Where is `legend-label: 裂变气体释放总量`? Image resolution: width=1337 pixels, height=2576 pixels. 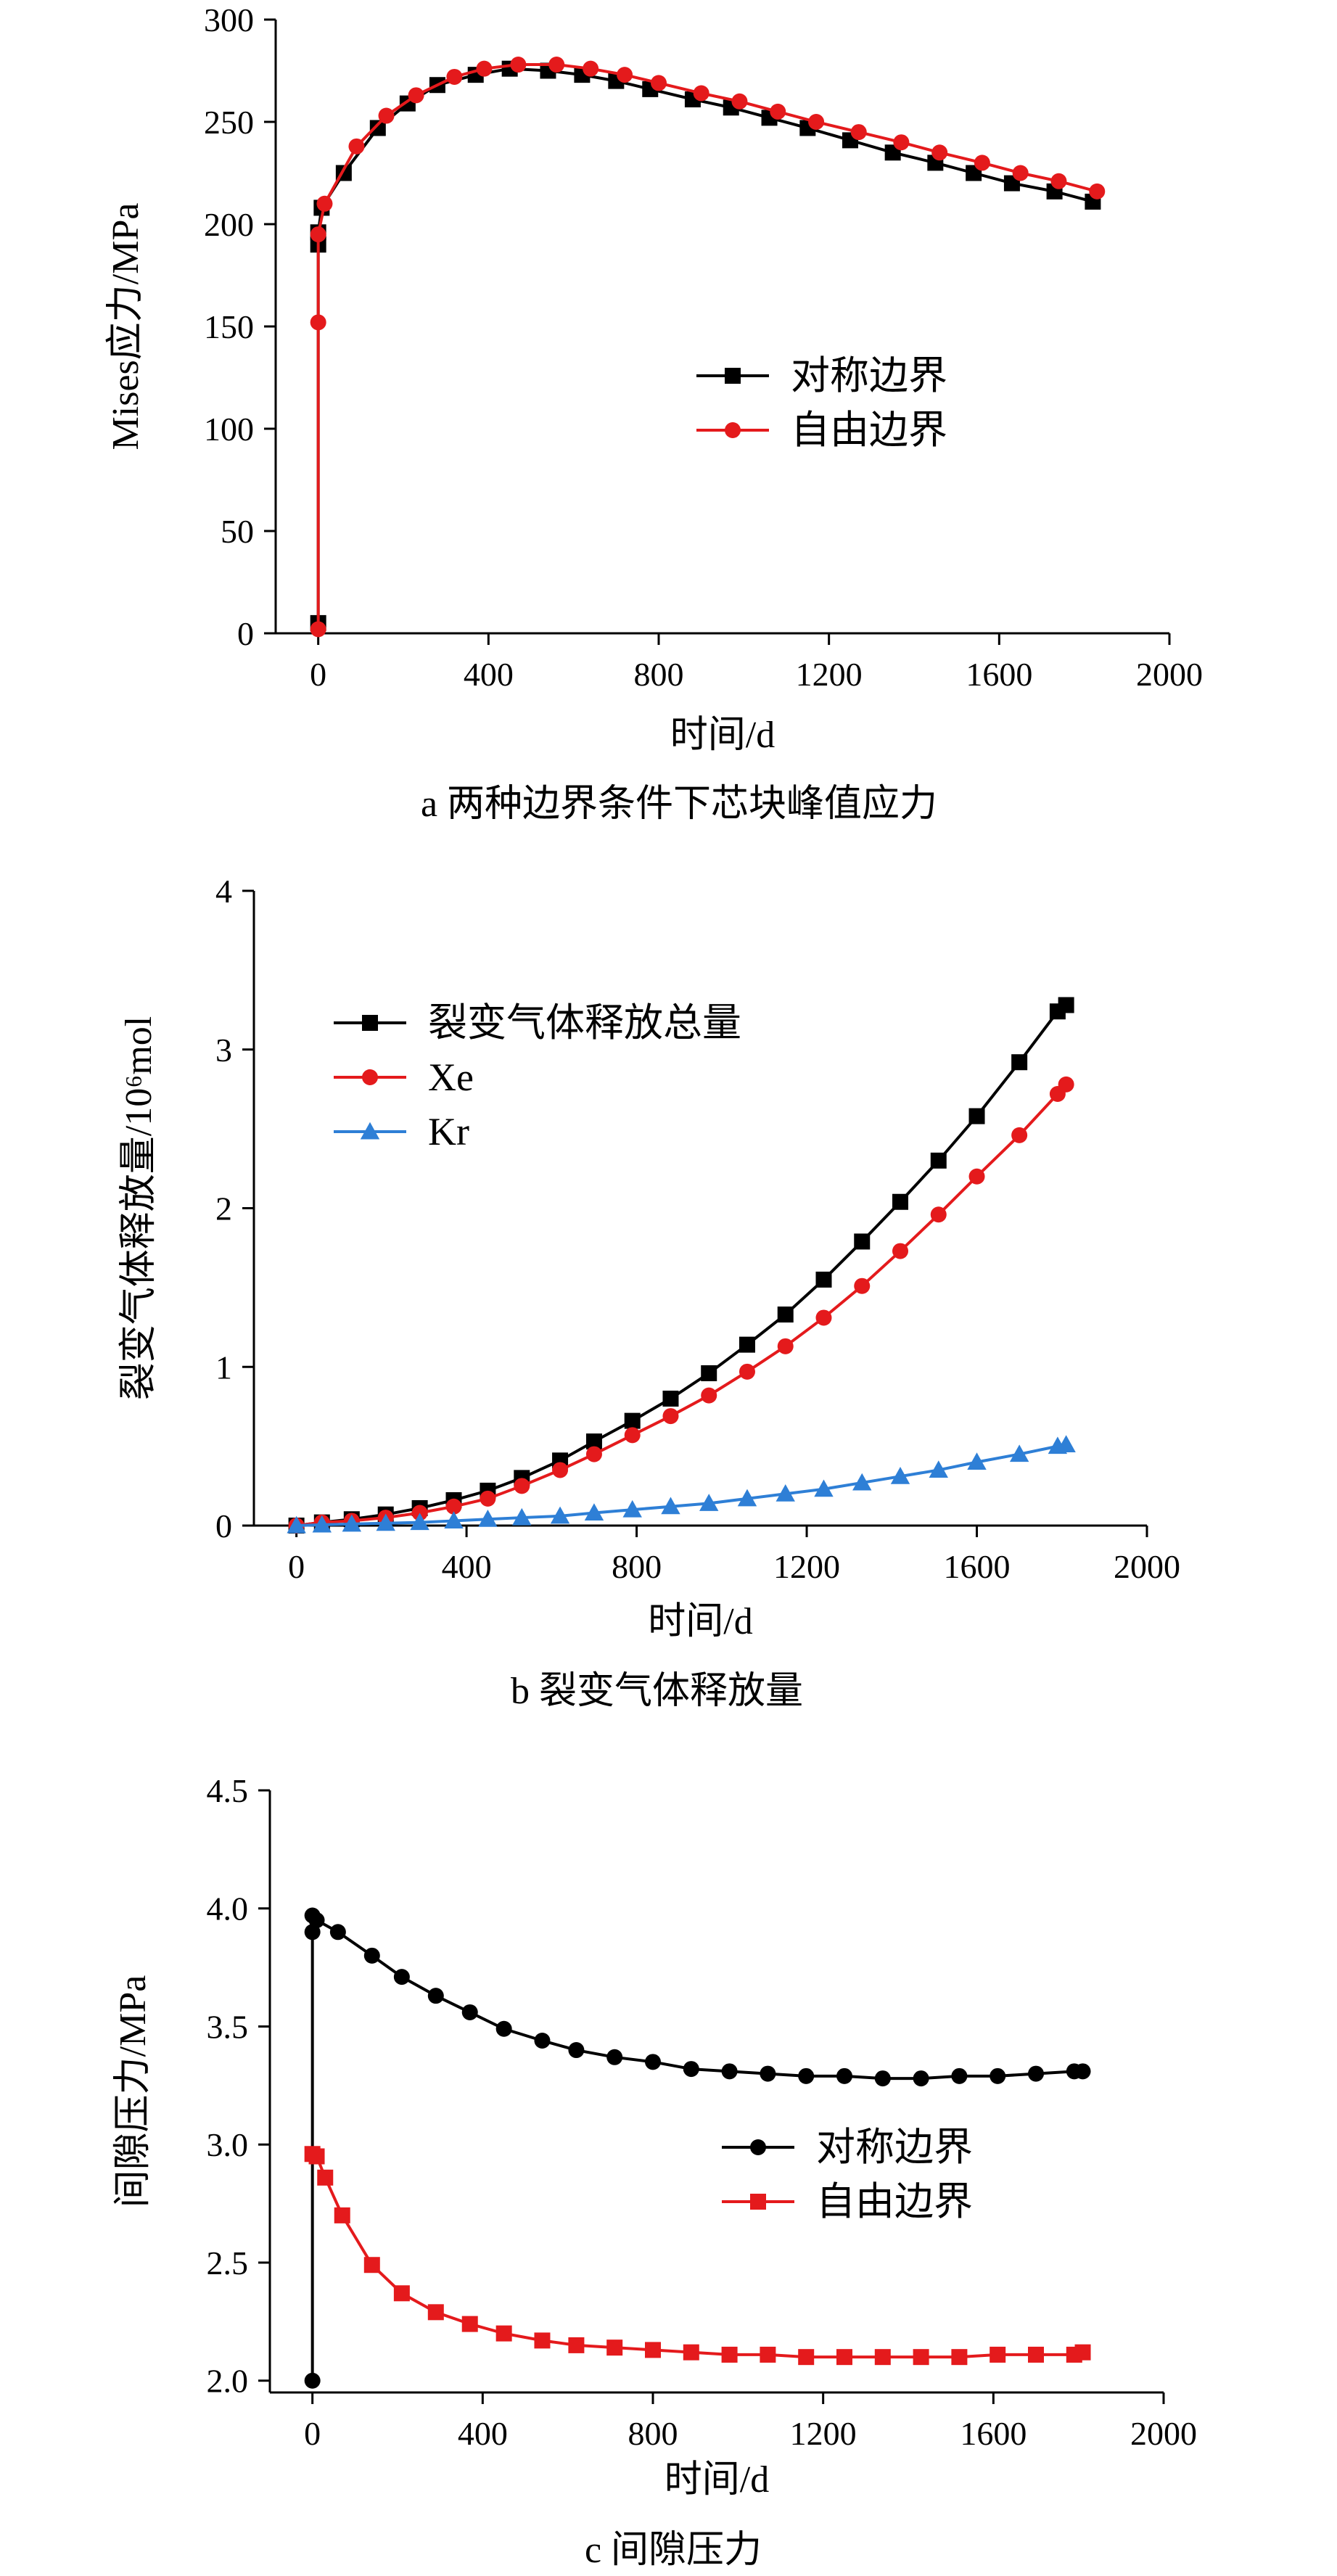
legend-label: 裂变气体释放总量 is located at coordinates (584, 1023).